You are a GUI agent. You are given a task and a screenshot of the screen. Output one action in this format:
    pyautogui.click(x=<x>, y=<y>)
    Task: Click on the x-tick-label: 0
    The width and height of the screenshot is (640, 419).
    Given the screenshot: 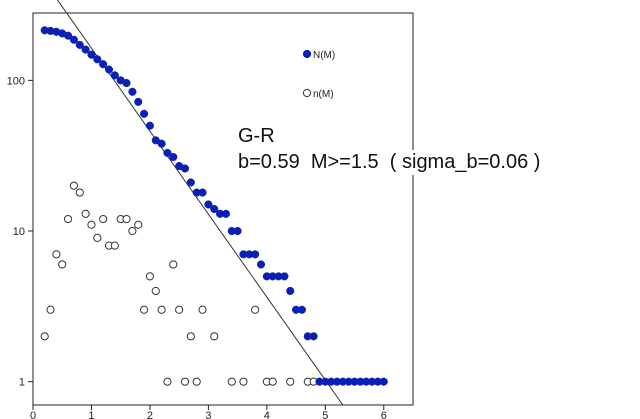 What is the action you would take?
    pyautogui.click(x=33, y=414)
    